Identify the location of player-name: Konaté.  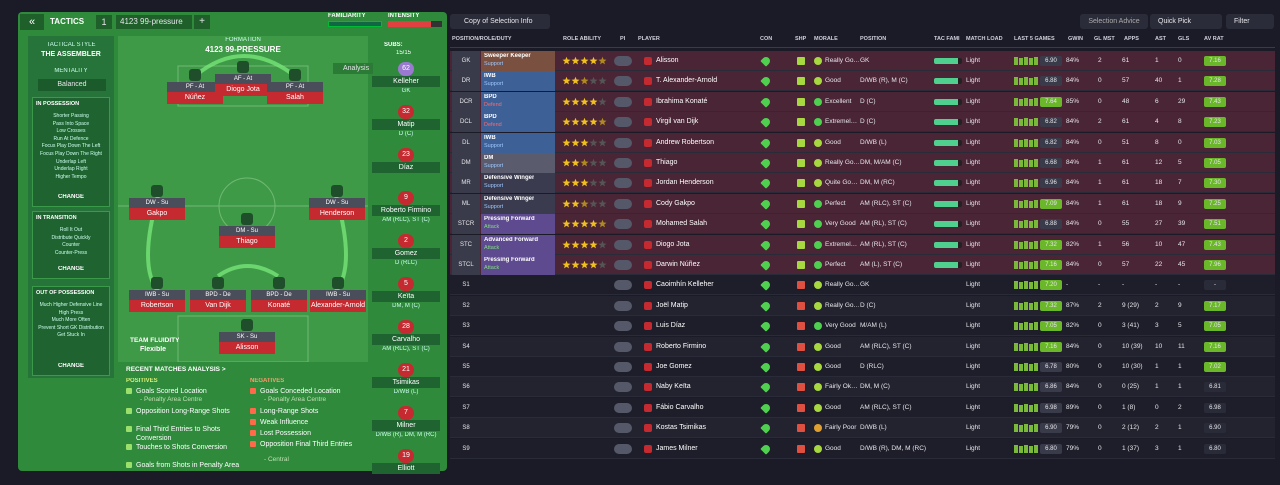
(279, 306).